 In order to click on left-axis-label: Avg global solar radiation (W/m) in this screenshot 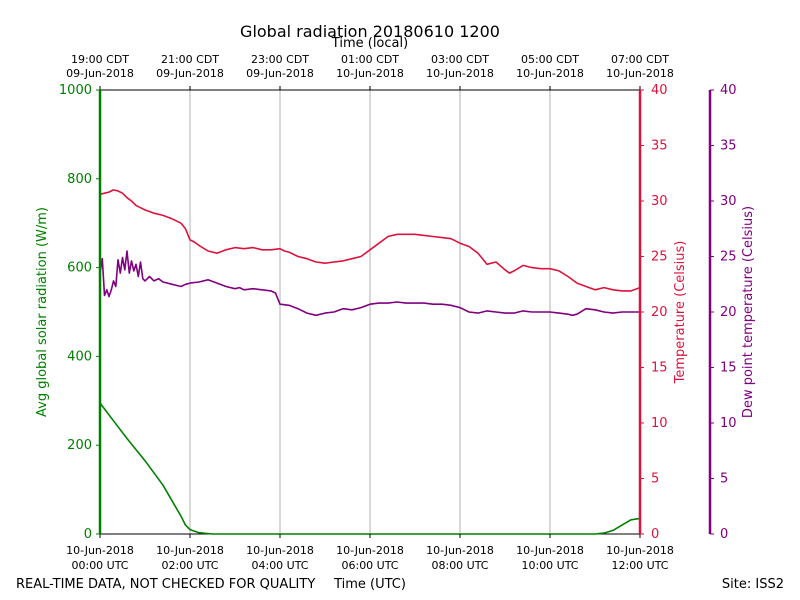, I will do `click(42, 312)`.